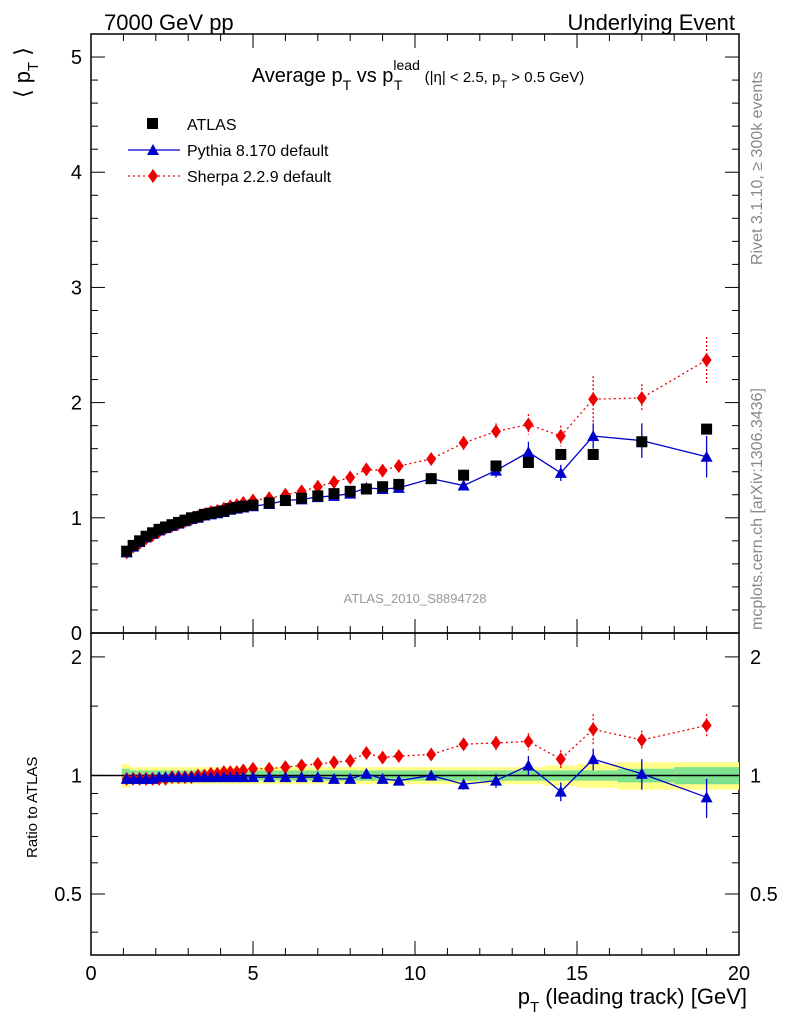  Describe the element at coordinates (26, 72) in the screenshot. I see `y-axis-label: ⟨ pT ⟩` at that location.